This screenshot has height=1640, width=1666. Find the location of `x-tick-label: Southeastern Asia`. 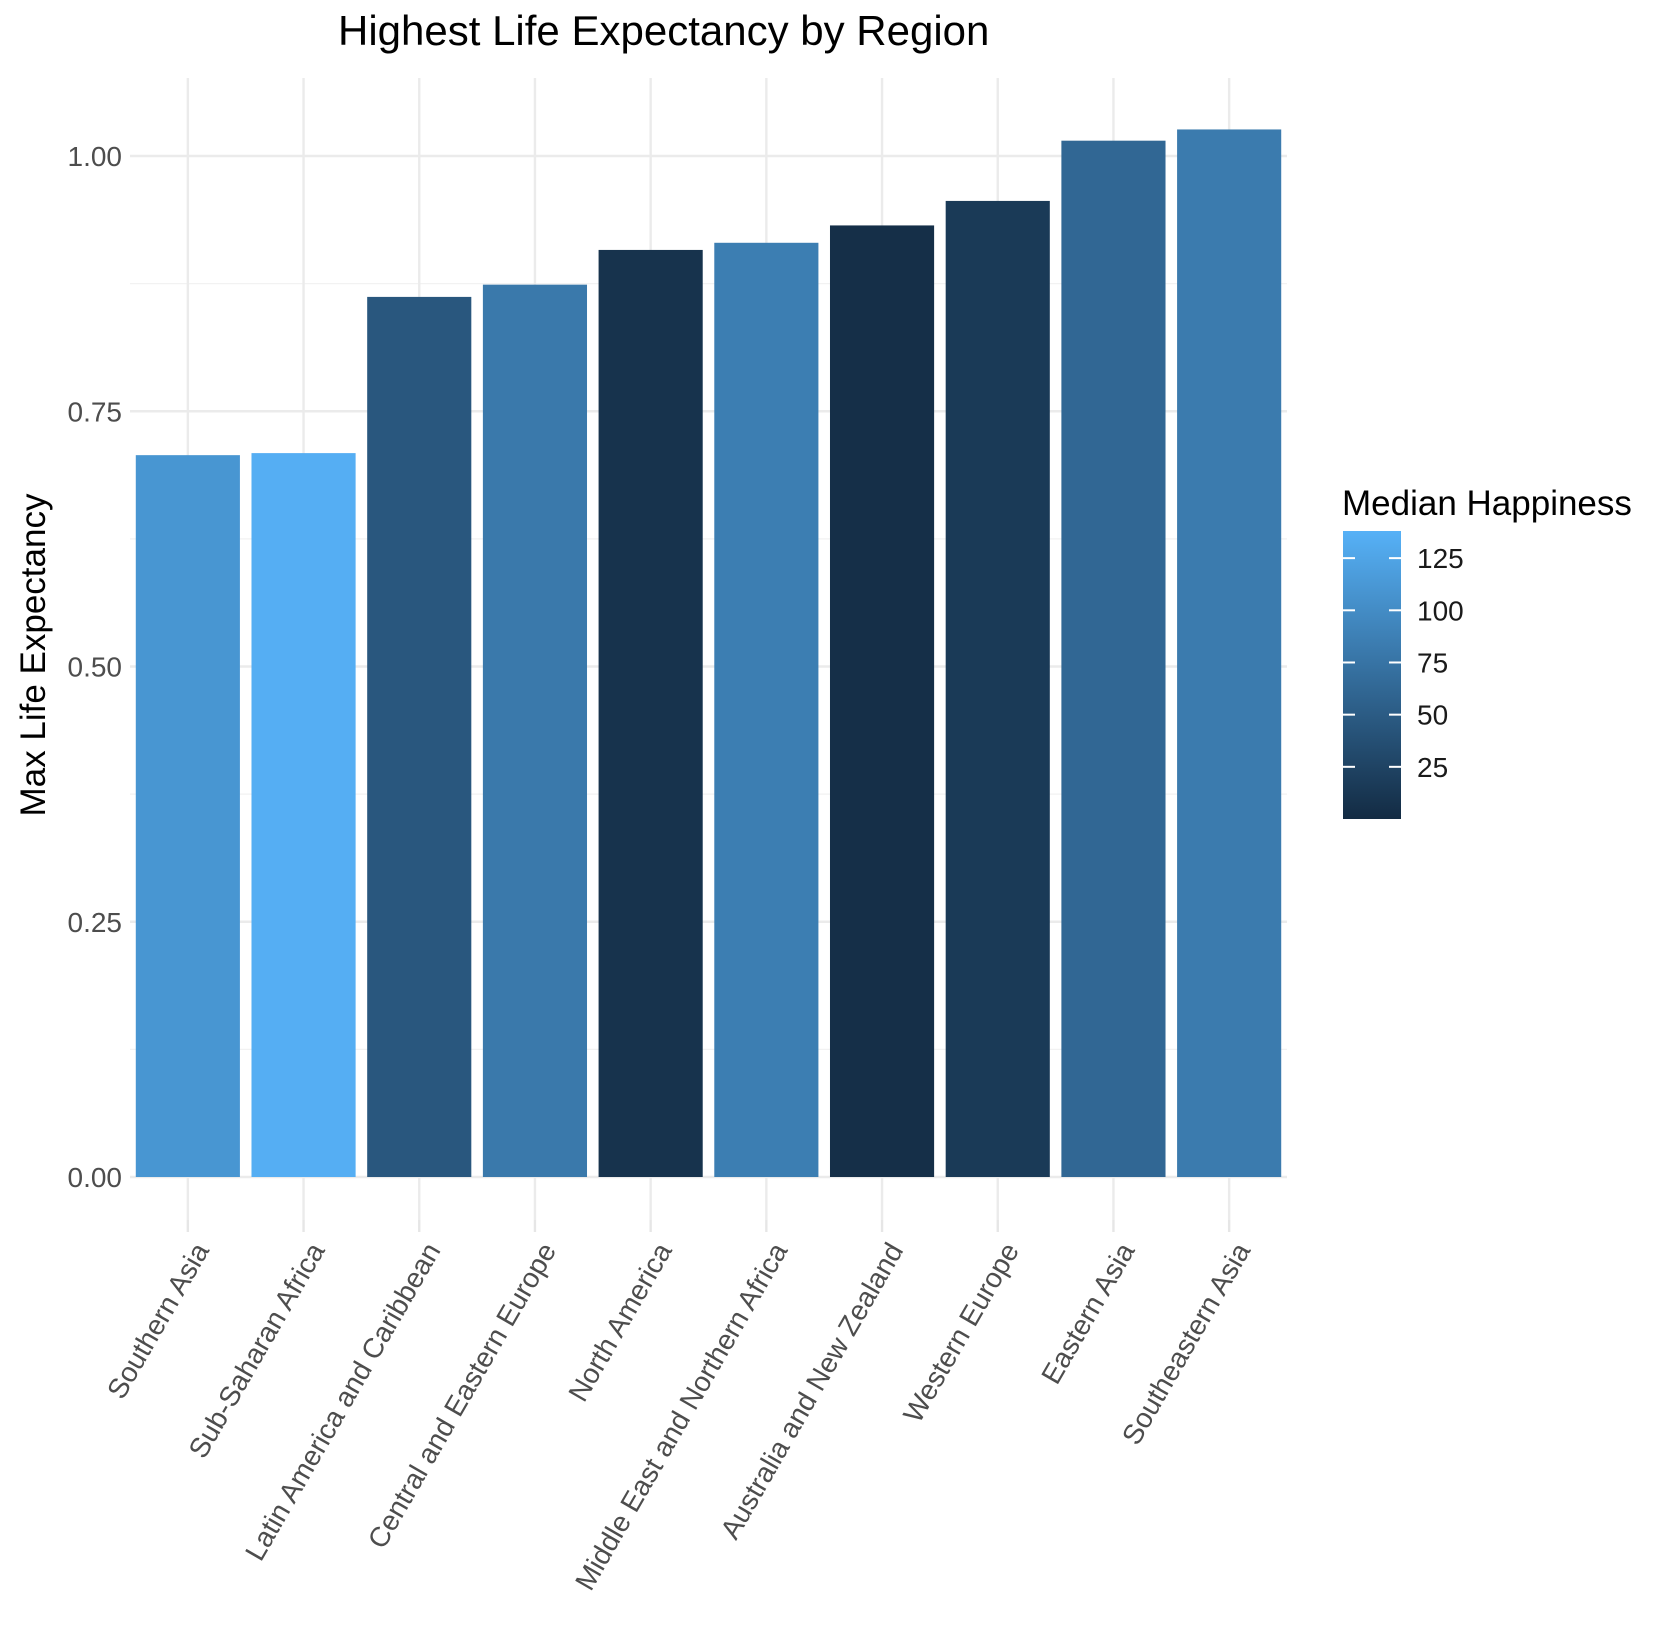

x-tick-label: Southeastern Asia is located at coordinates (1186, 1343).